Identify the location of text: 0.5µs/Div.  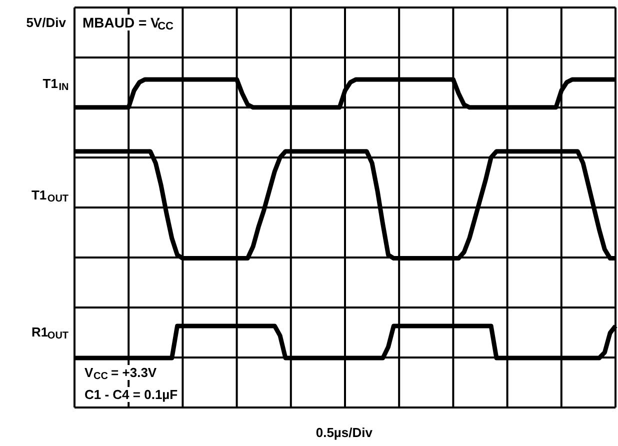
(345, 432).